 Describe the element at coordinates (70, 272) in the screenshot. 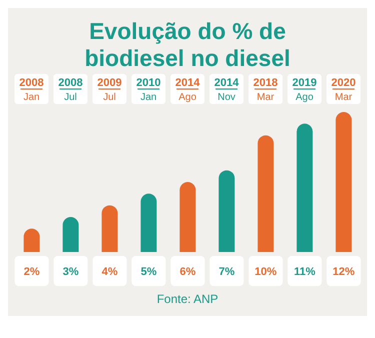

I see `data-label: 3%` at that location.